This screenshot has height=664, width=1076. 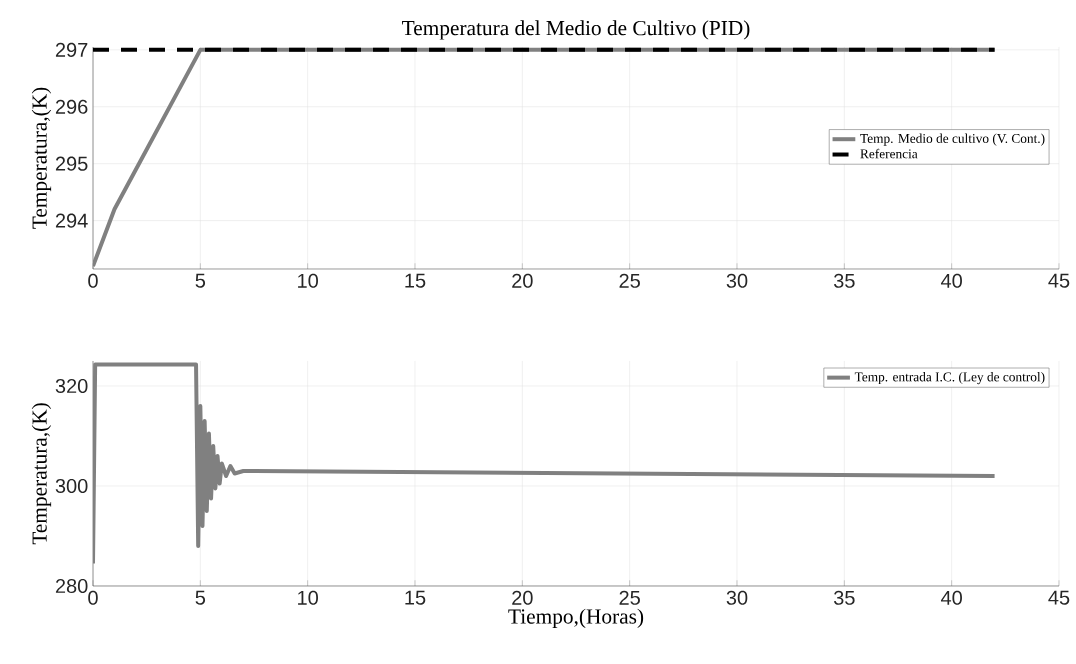 What do you see at coordinates (71, 586) in the screenshot?
I see `y-tick-label: 280` at bounding box center [71, 586].